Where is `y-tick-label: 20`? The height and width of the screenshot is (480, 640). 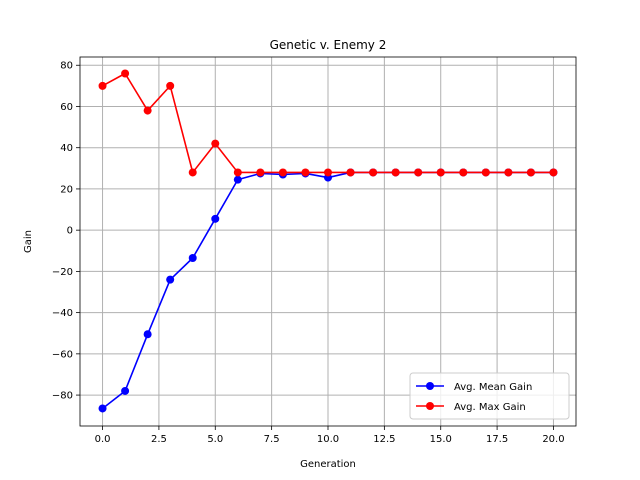
y-tick-label: 20 is located at coordinates (66, 189).